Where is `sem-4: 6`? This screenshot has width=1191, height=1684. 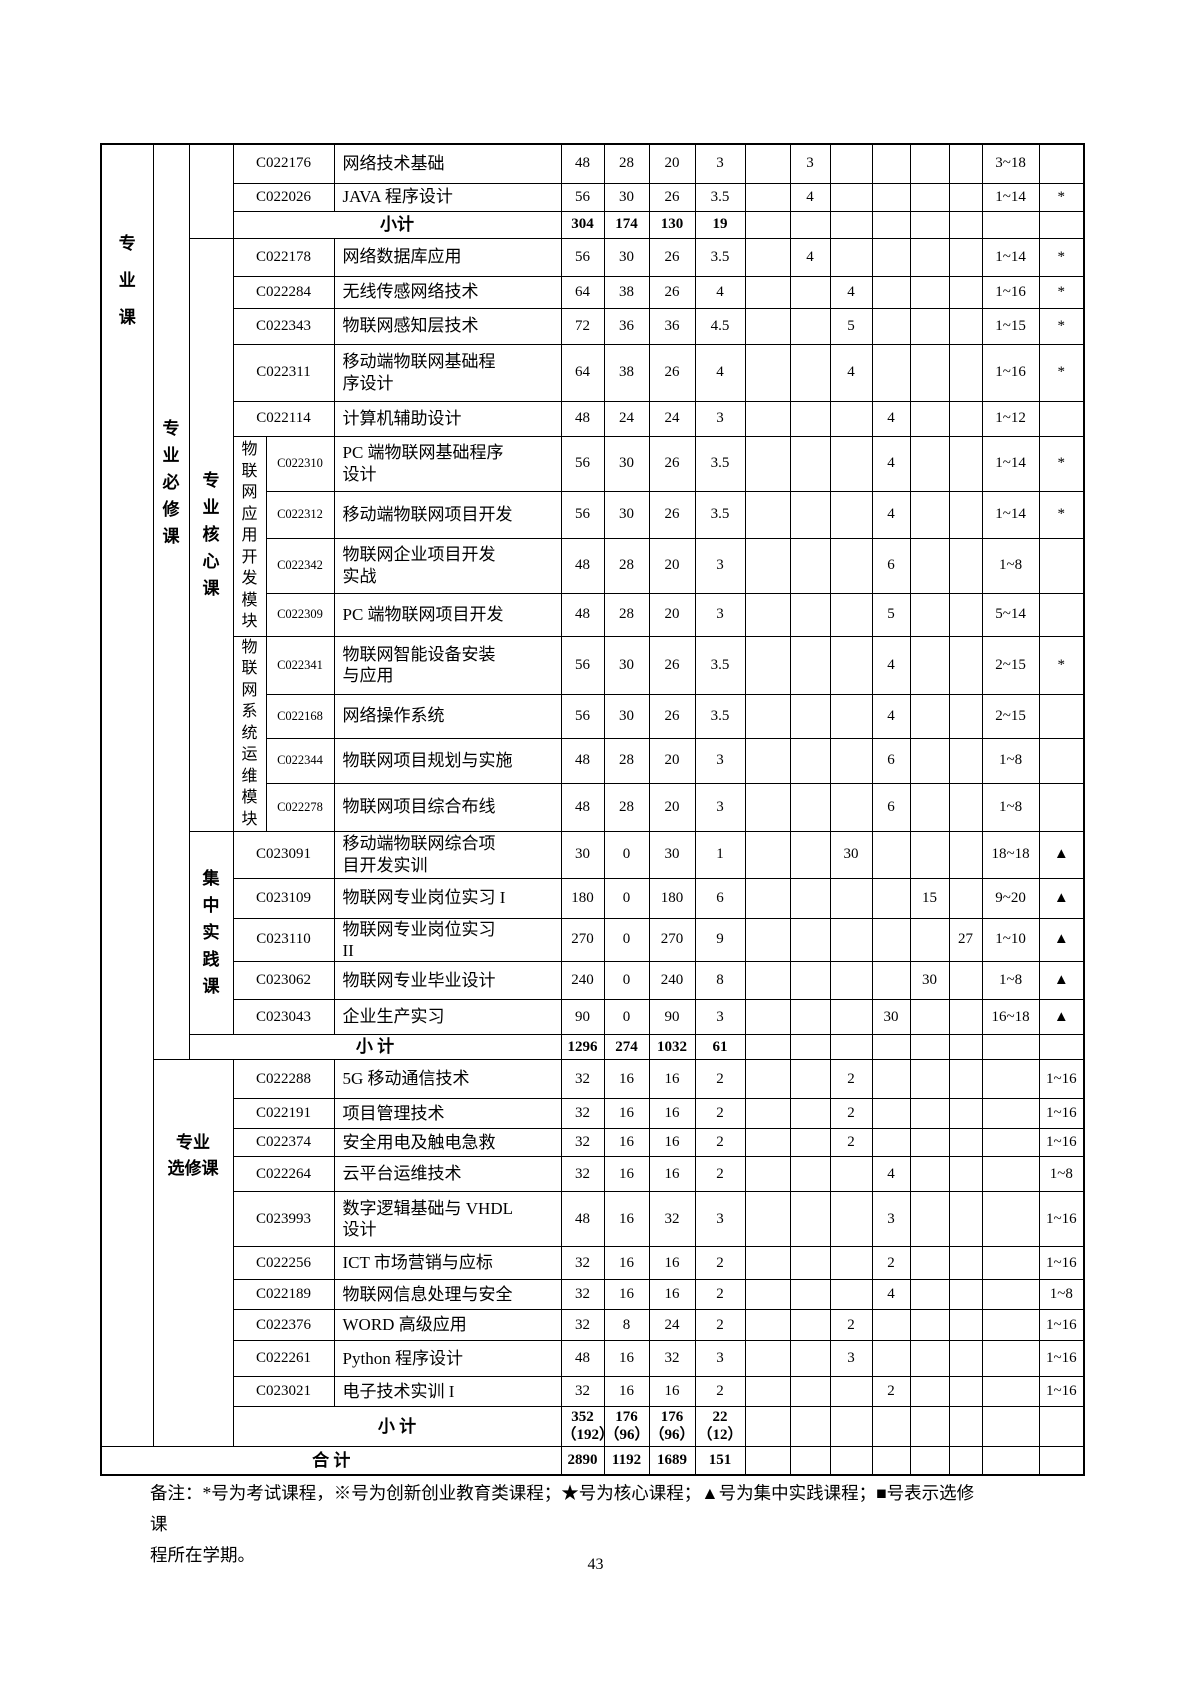
sem-4: 6 is located at coordinates (891, 760).